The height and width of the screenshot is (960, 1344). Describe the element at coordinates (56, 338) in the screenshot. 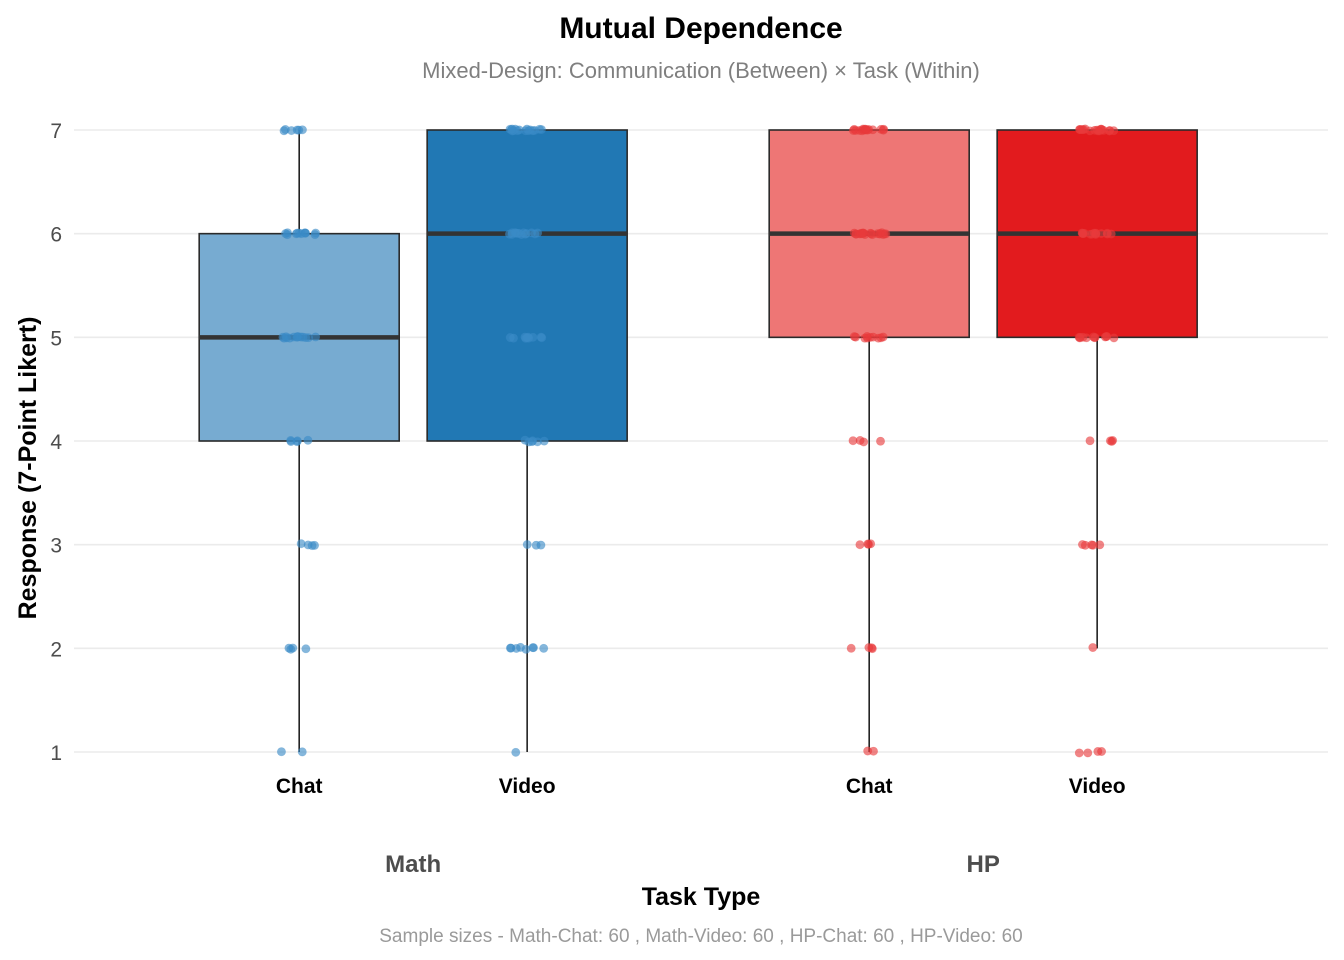

I see `y-tick-label: 5` at that location.